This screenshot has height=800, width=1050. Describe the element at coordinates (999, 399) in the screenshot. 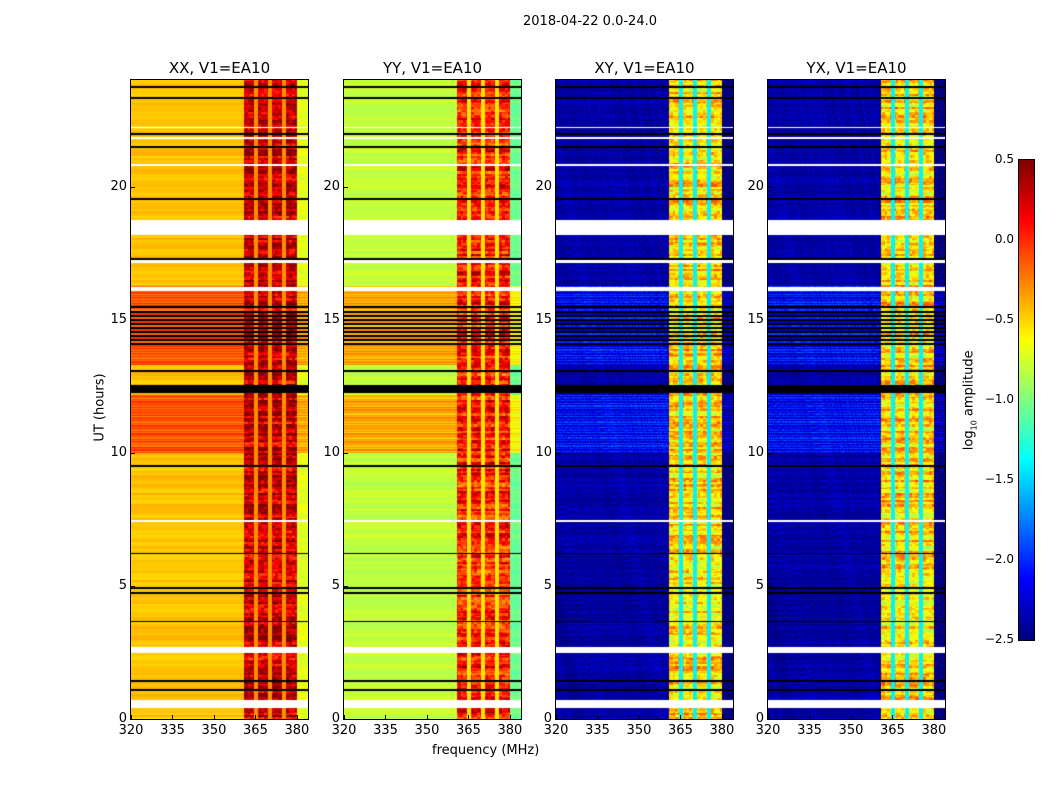

I see `colorbar-tick-label: −1.0` at that location.